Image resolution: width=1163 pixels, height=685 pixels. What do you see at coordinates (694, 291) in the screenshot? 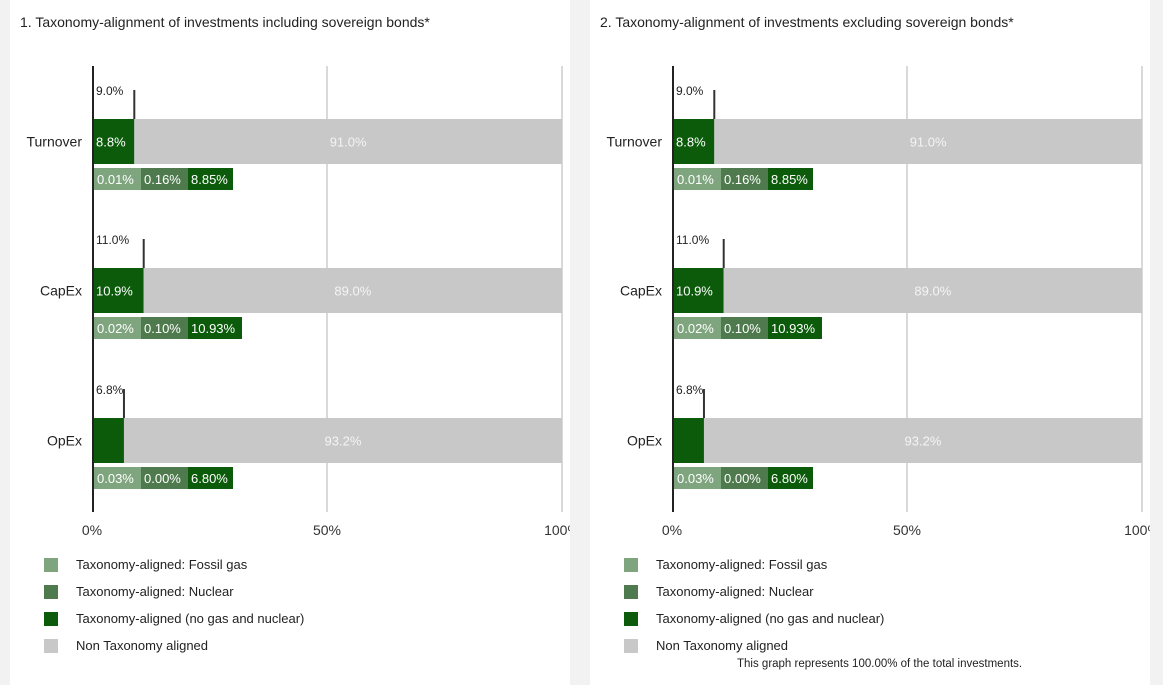
I see `bar-aligned-label: 10.9%` at bounding box center [694, 291].